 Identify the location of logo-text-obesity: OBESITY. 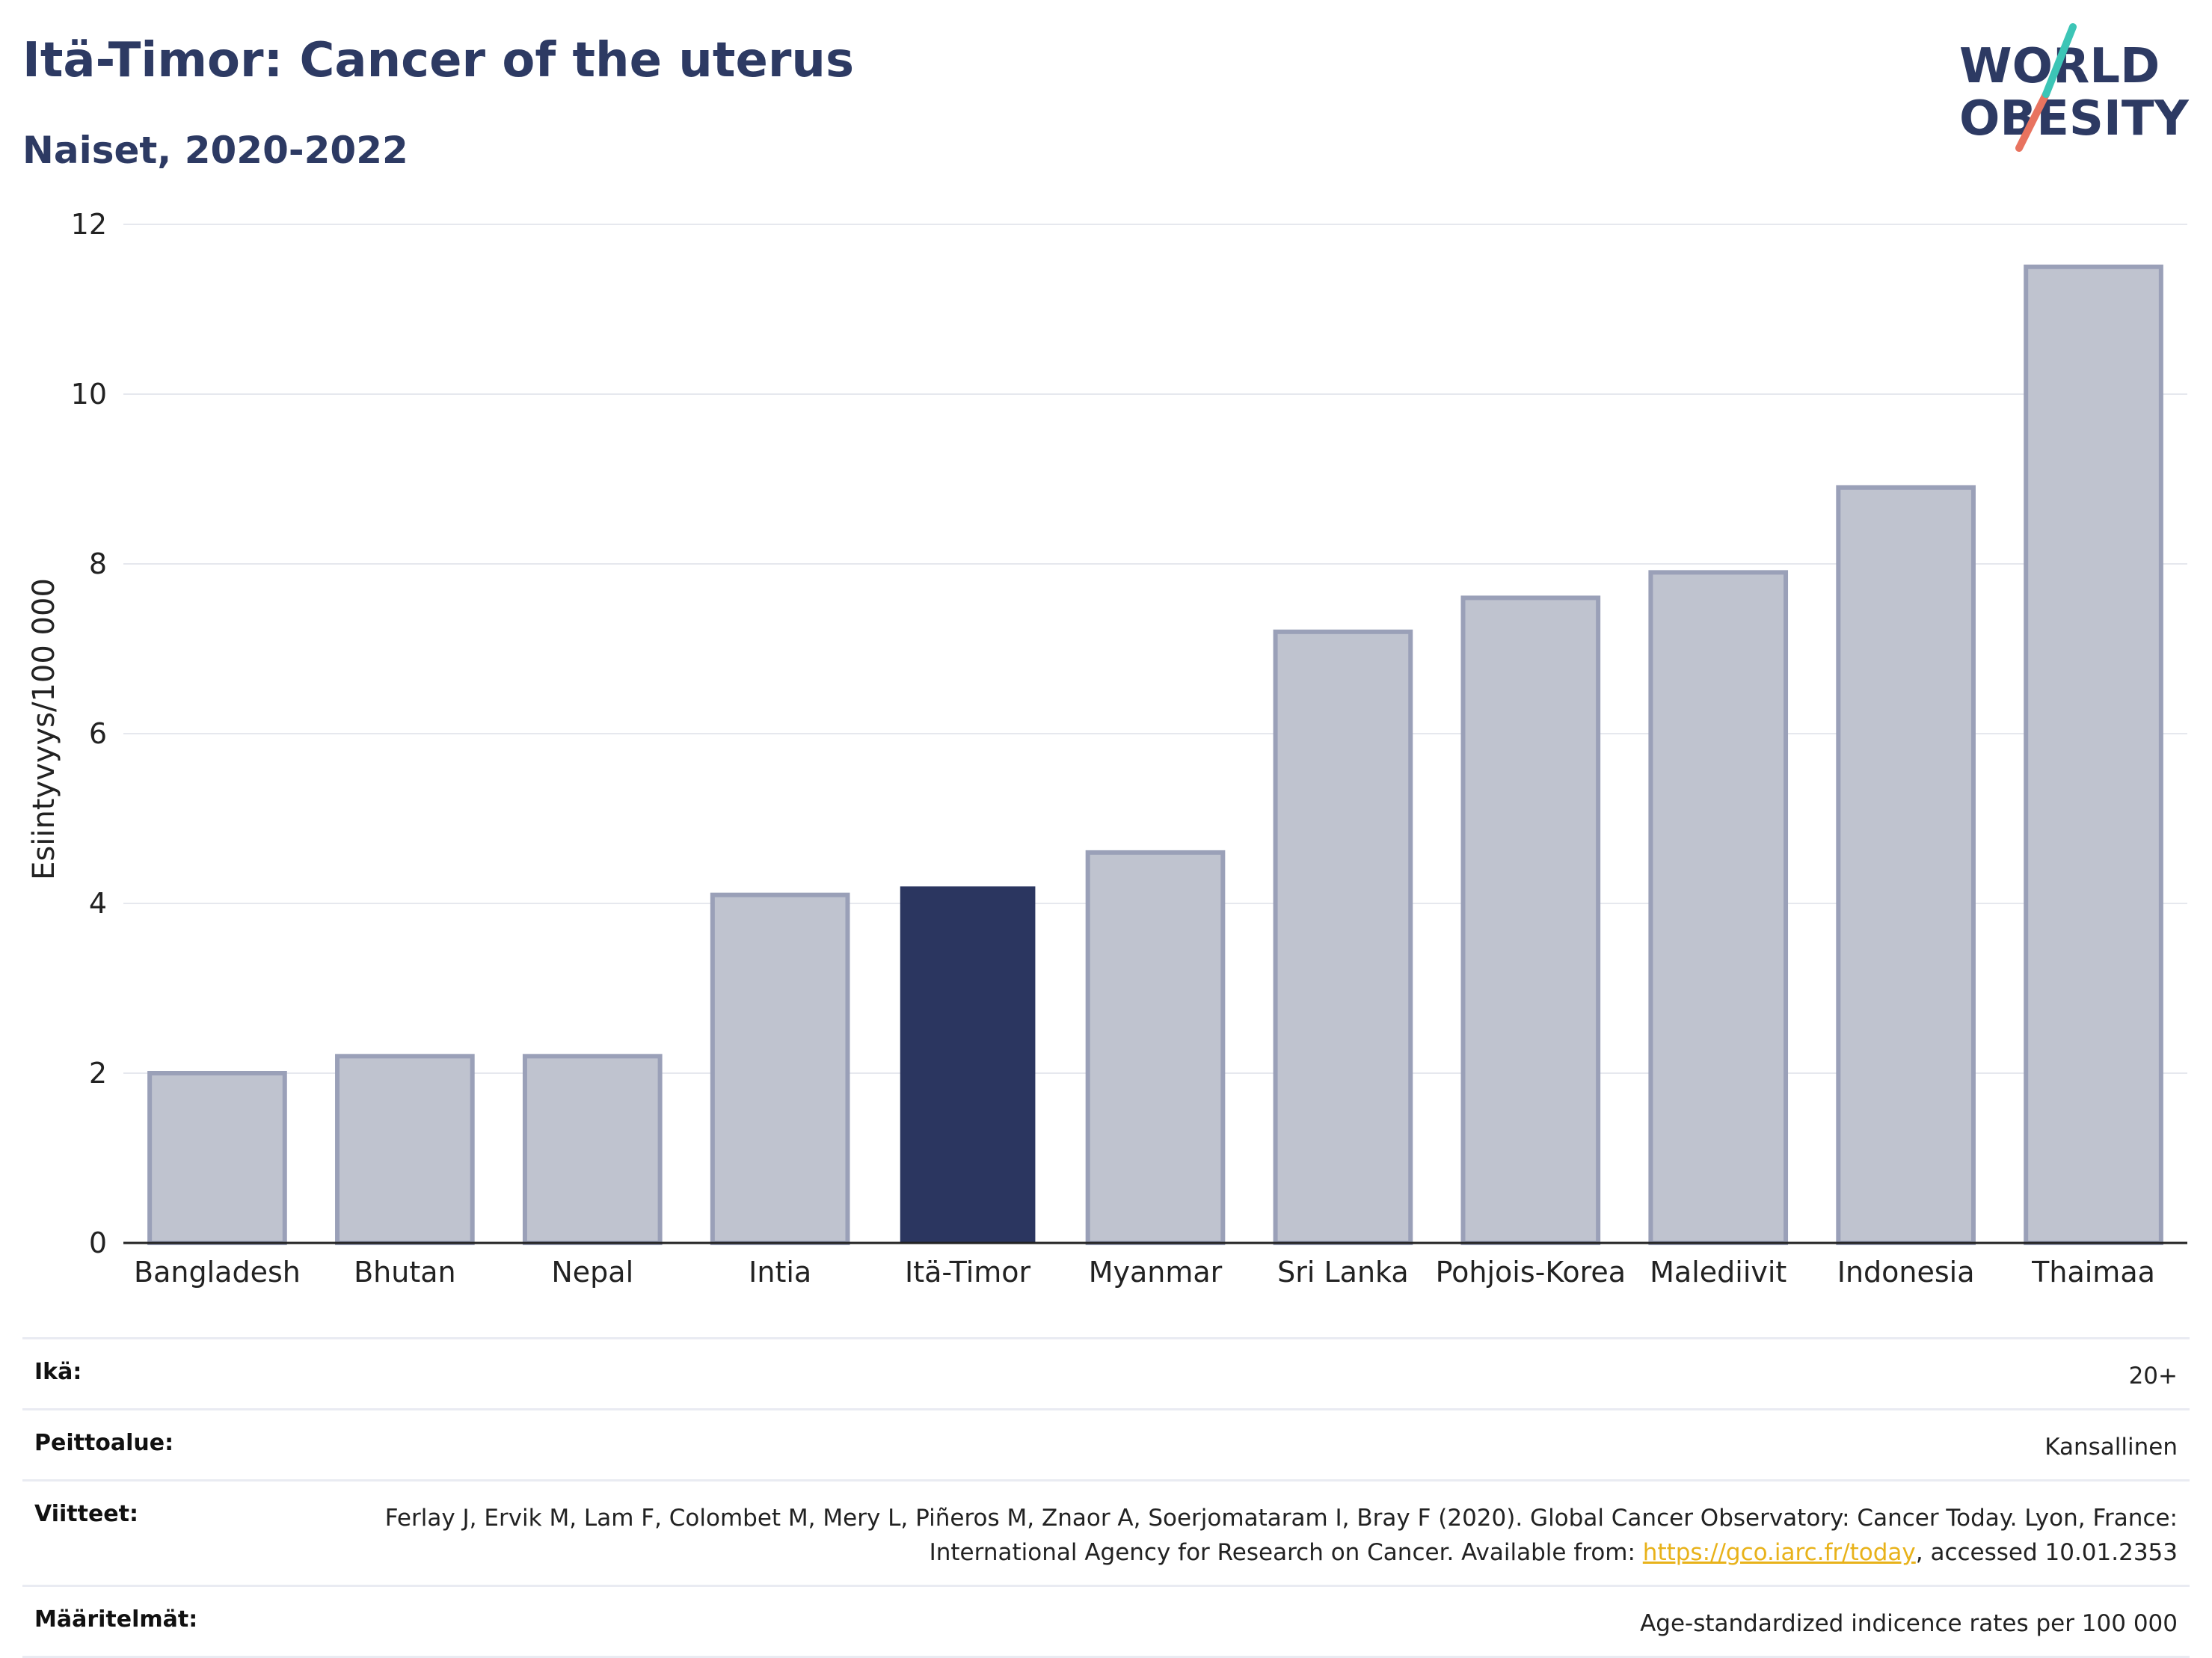
(2074, 119).